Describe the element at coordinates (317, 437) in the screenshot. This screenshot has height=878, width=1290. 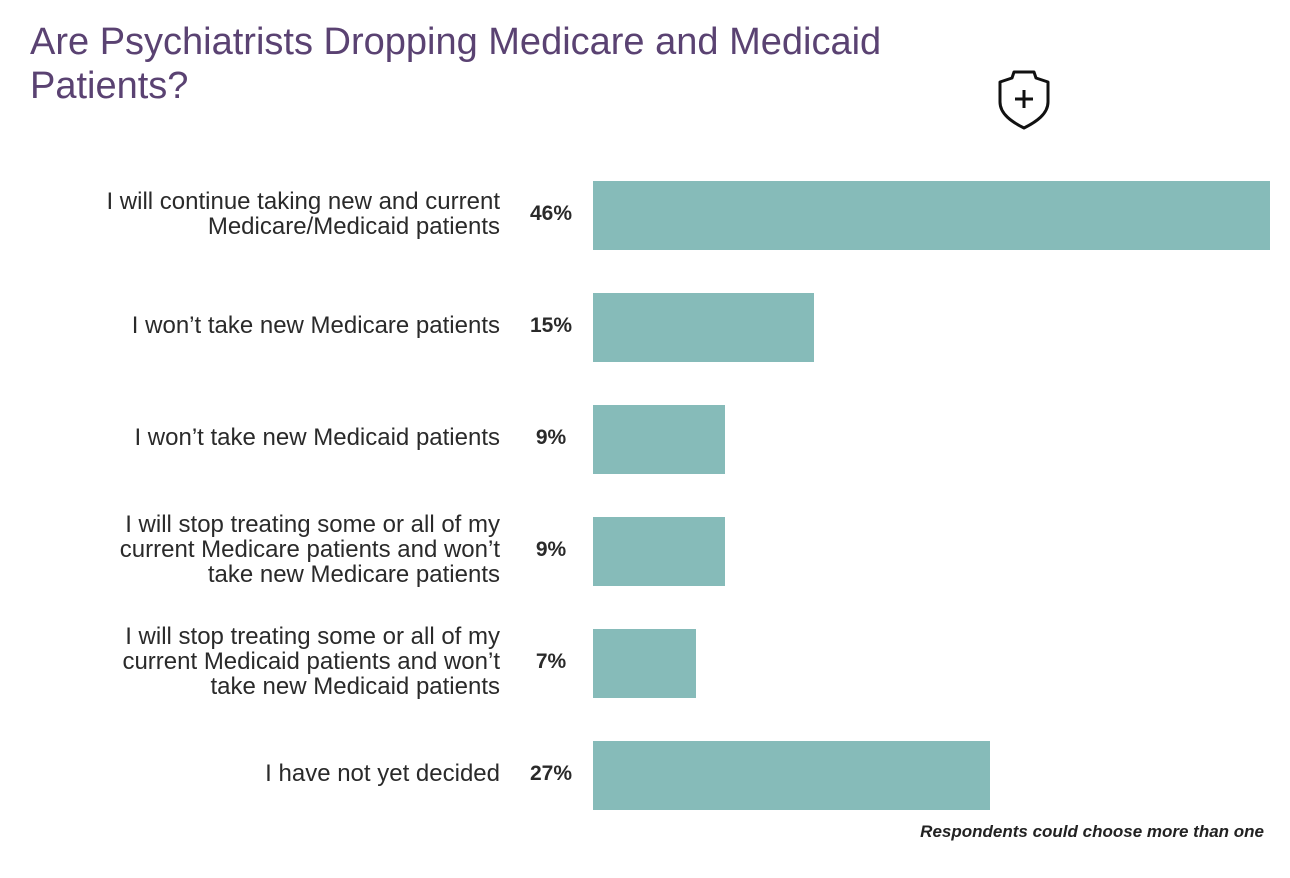
I see `category-label: I won’t take new Medicaid patients` at that location.